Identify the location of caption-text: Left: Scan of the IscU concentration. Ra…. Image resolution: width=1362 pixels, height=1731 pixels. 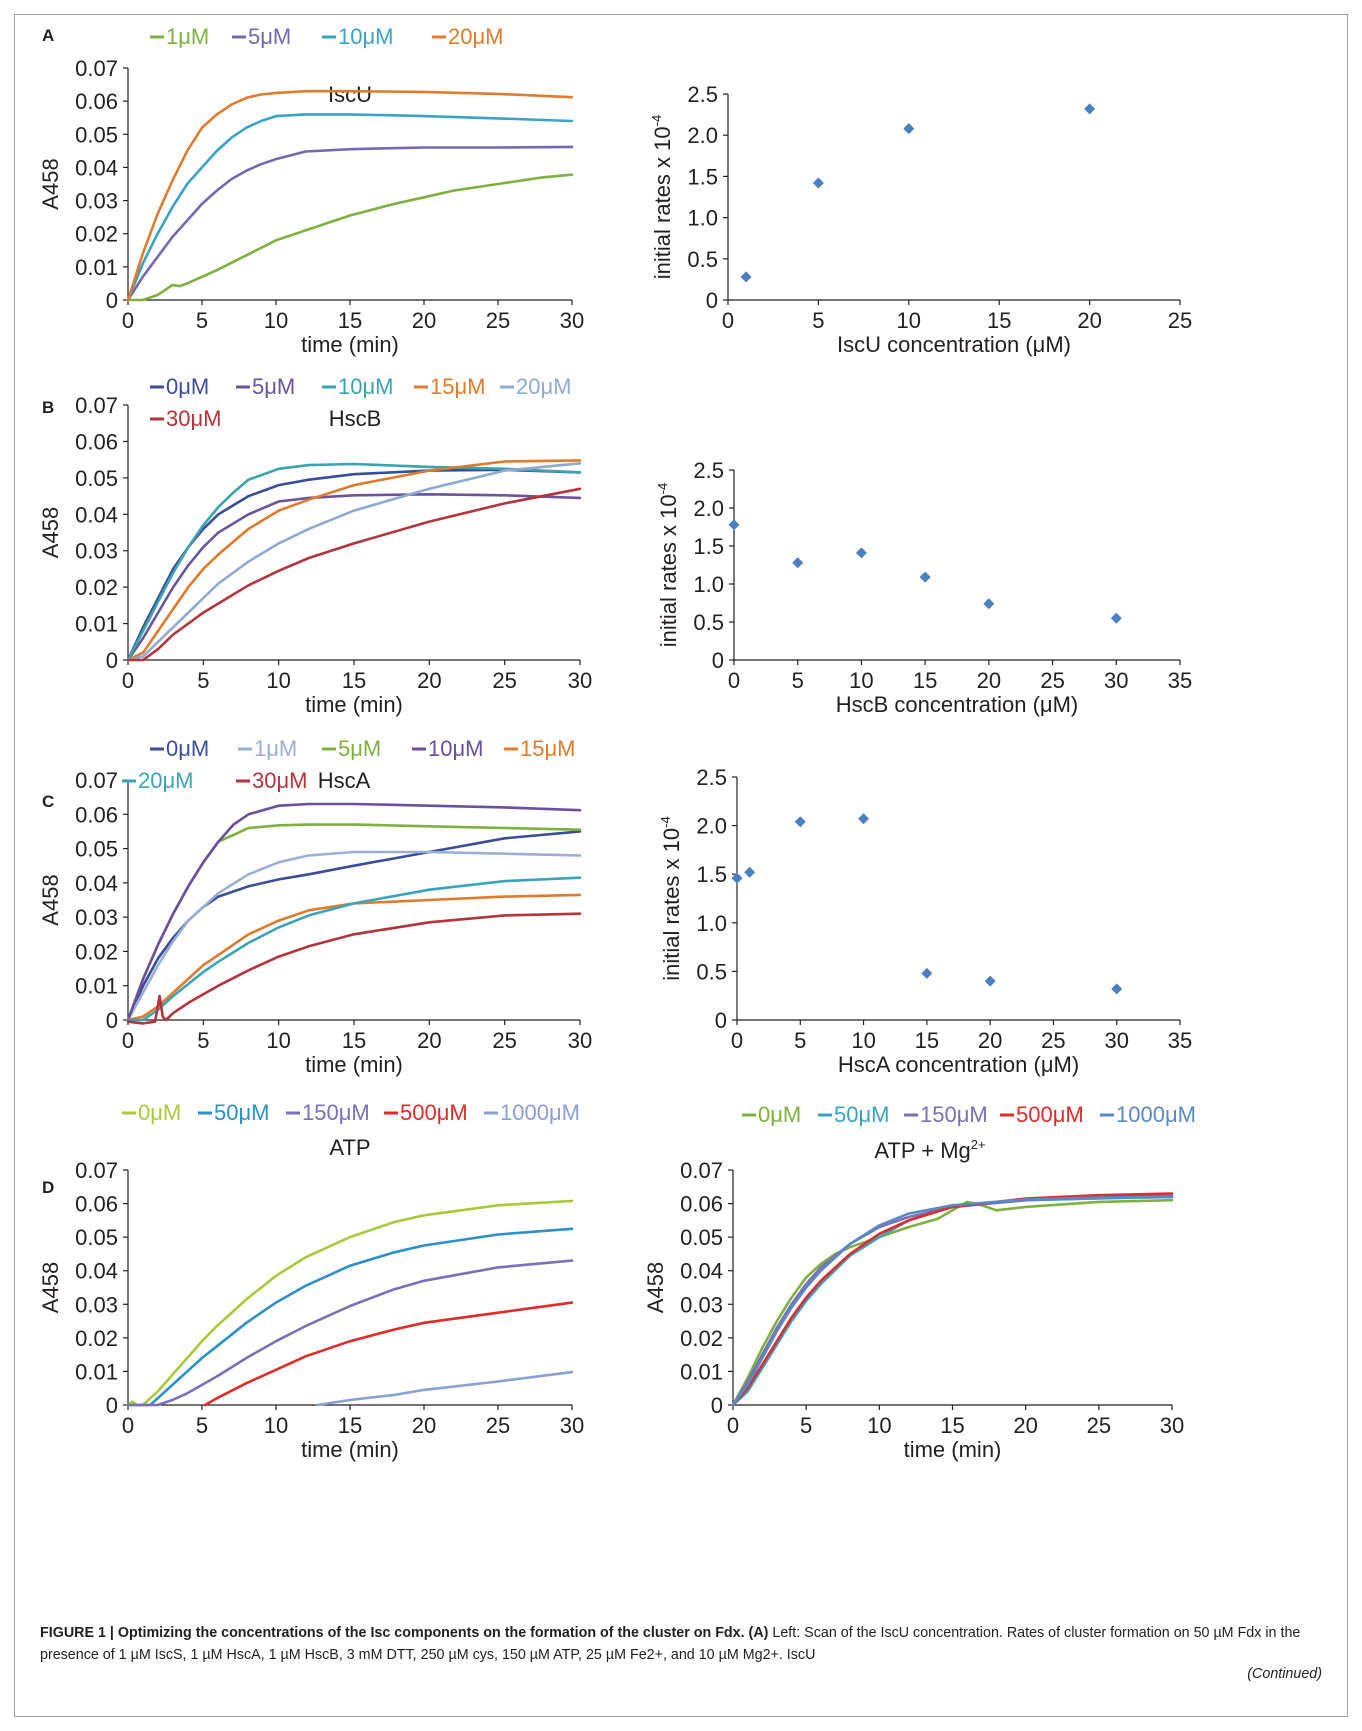
(670, 1644).